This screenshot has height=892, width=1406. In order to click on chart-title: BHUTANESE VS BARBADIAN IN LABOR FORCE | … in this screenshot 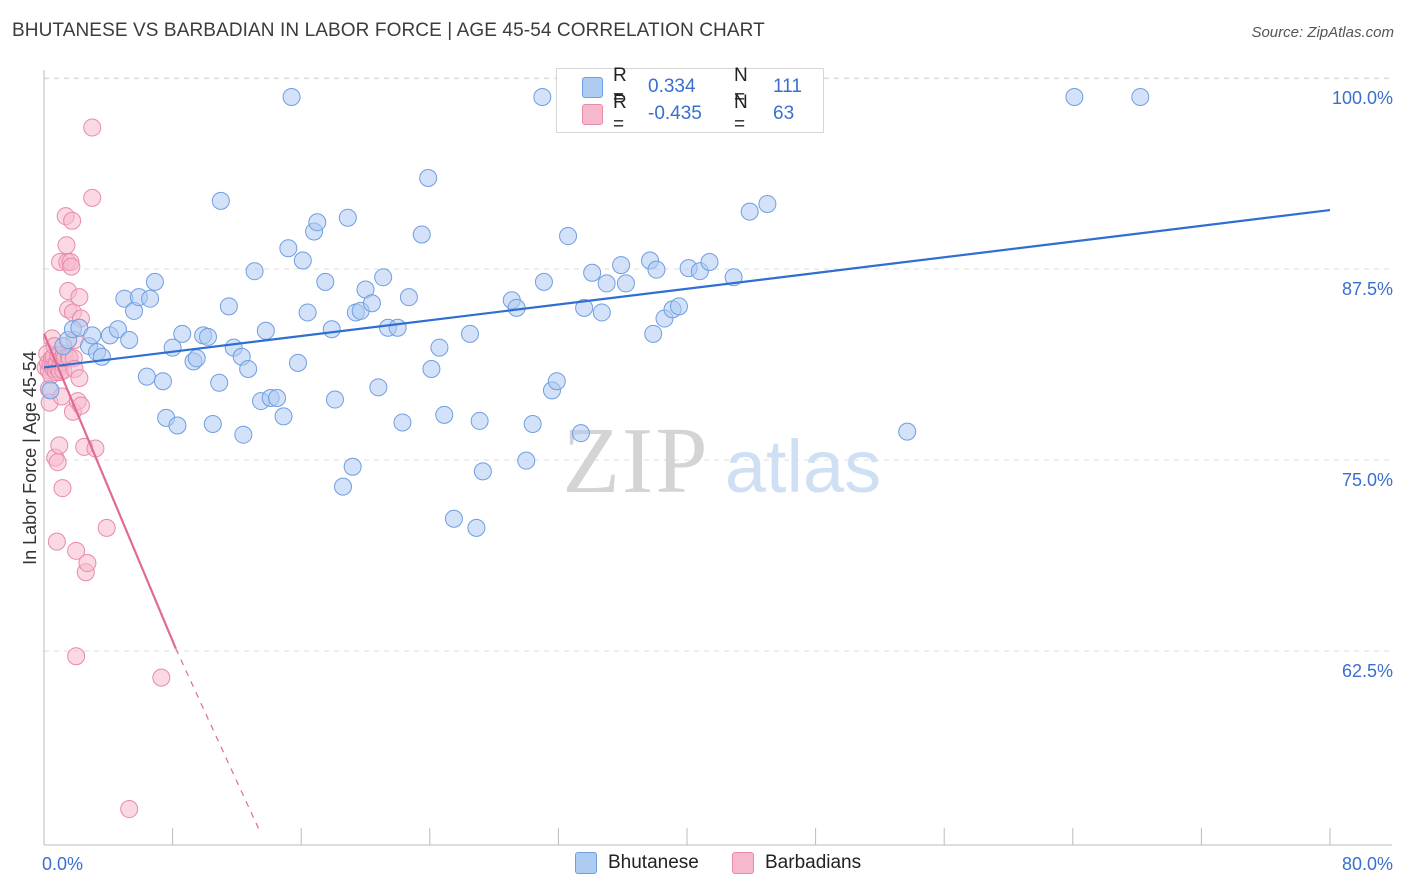, I will do `click(388, 30)`.